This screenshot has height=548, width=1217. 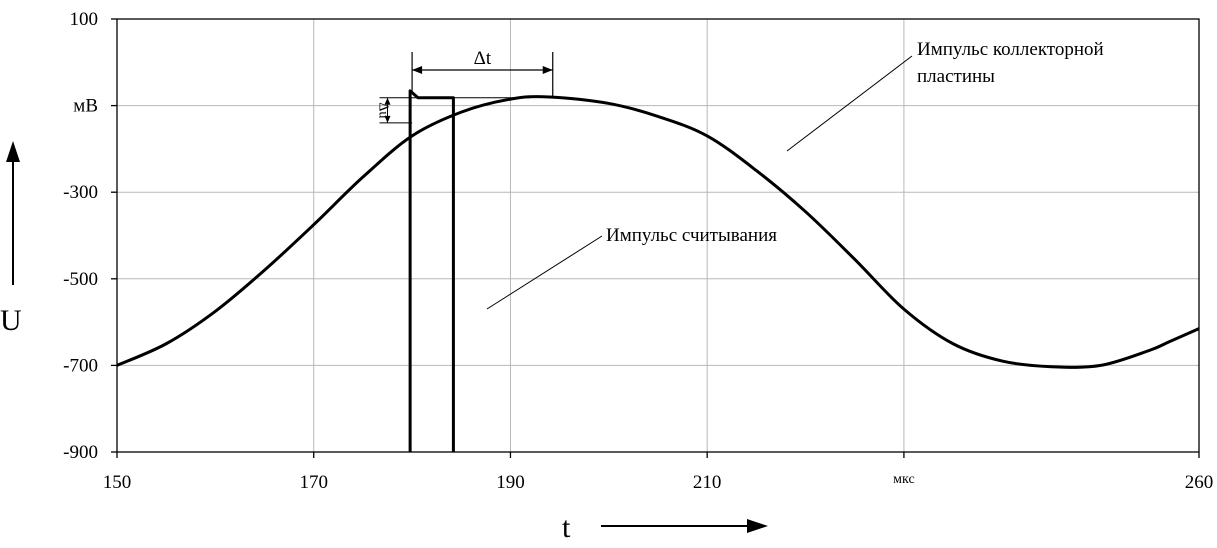 I want to click on x-tick-label-3: 210, so click(x=707, y=482).